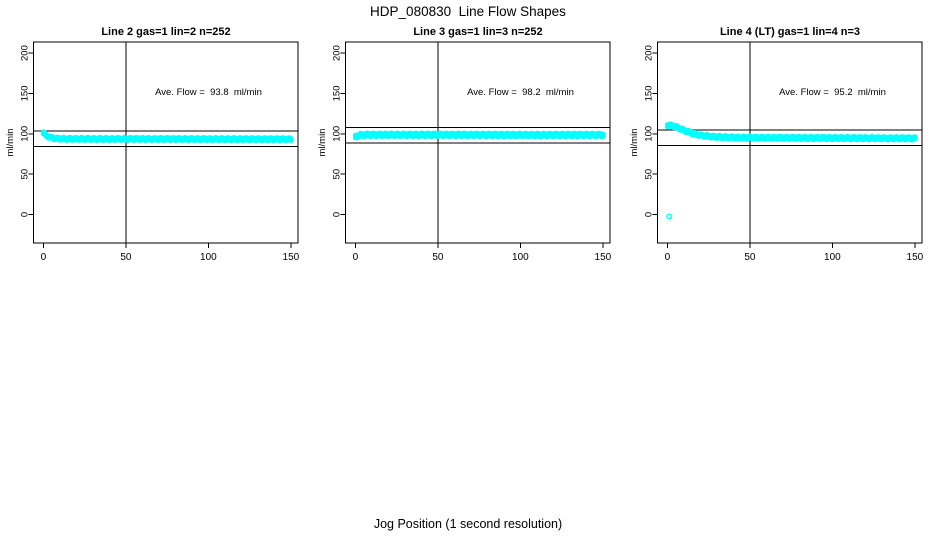 The image size is (936, 540). What do you see at coordinates (776, 152) in the screenshot?
I see `plot-svg-line-4: 0 50 100 150 200 0 50 100 150 ml/min` at bounding box center [776, 152].